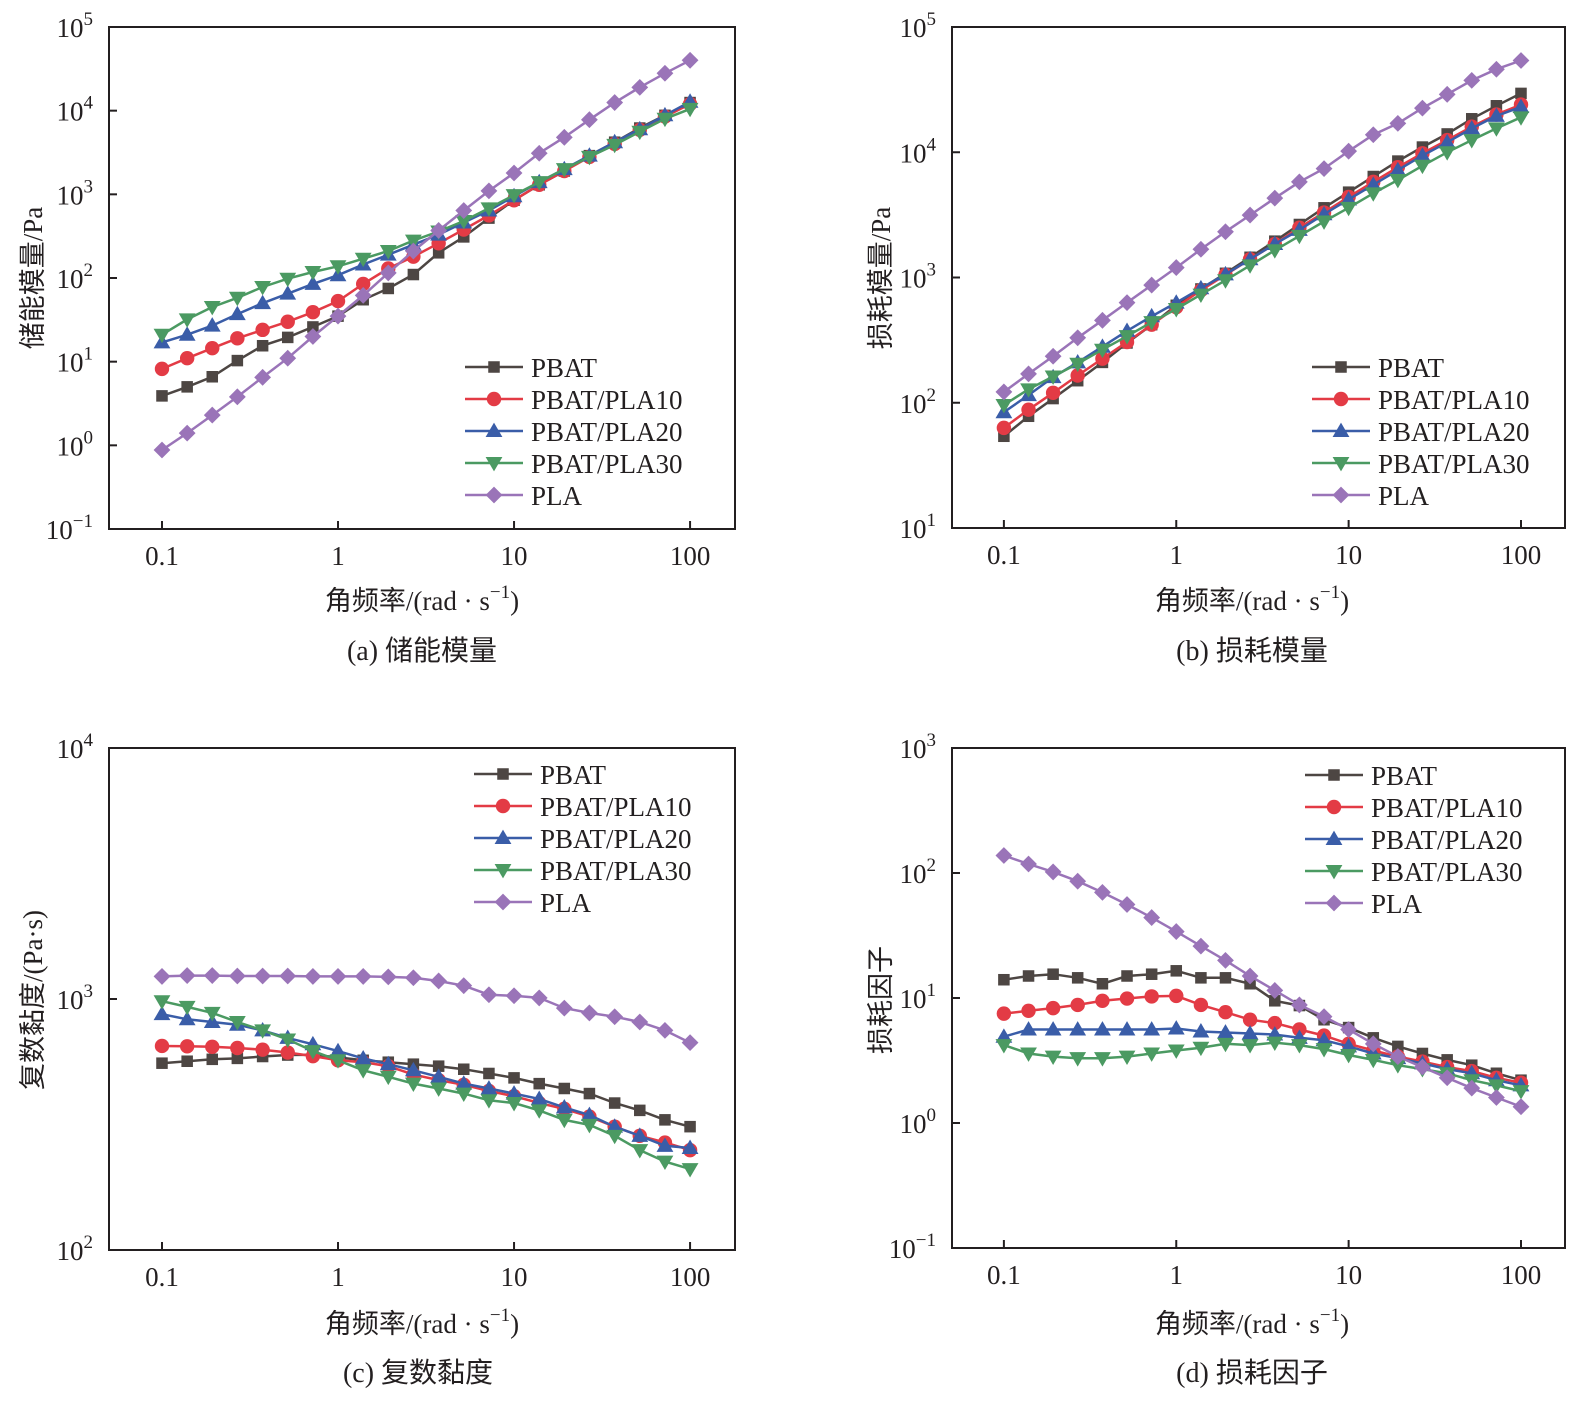 This screenshot has width=1593, height=1418. Describe the element at coordinates (1262, 259) in the screenshot. I see `series-line` at that location.